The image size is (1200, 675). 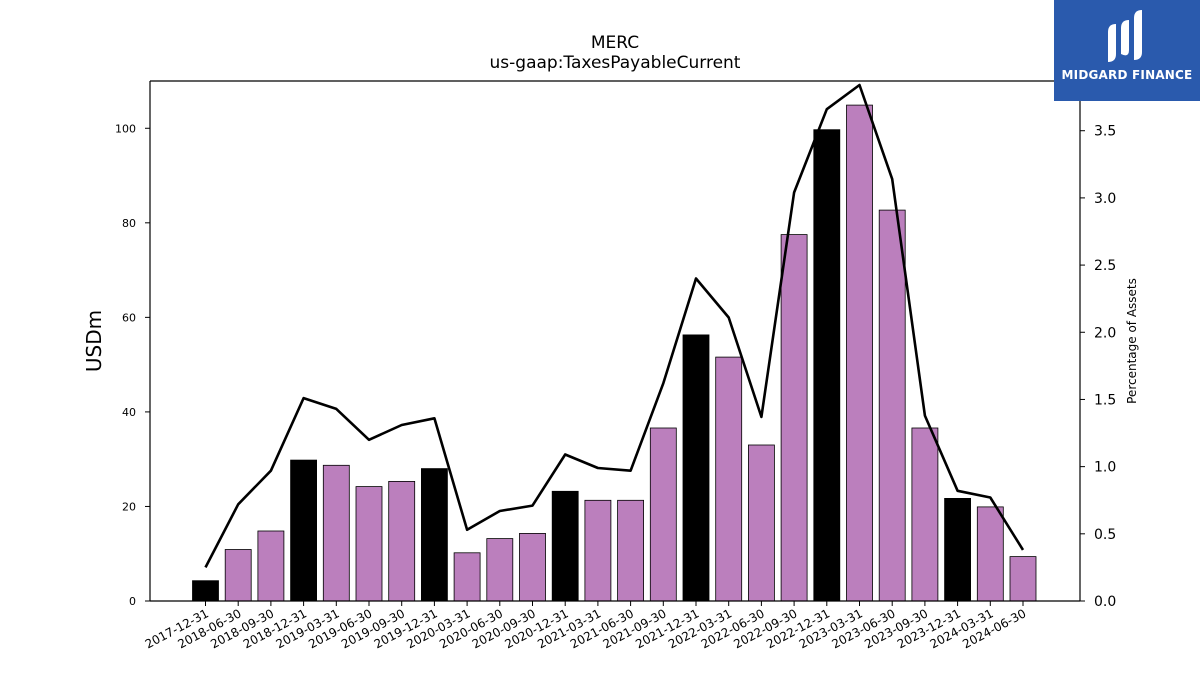 I want to click on midgard-logo-icon, so click(x=1125, y=36).